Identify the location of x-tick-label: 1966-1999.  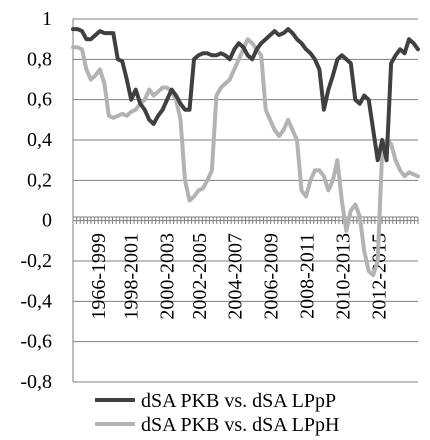
(99, 276).